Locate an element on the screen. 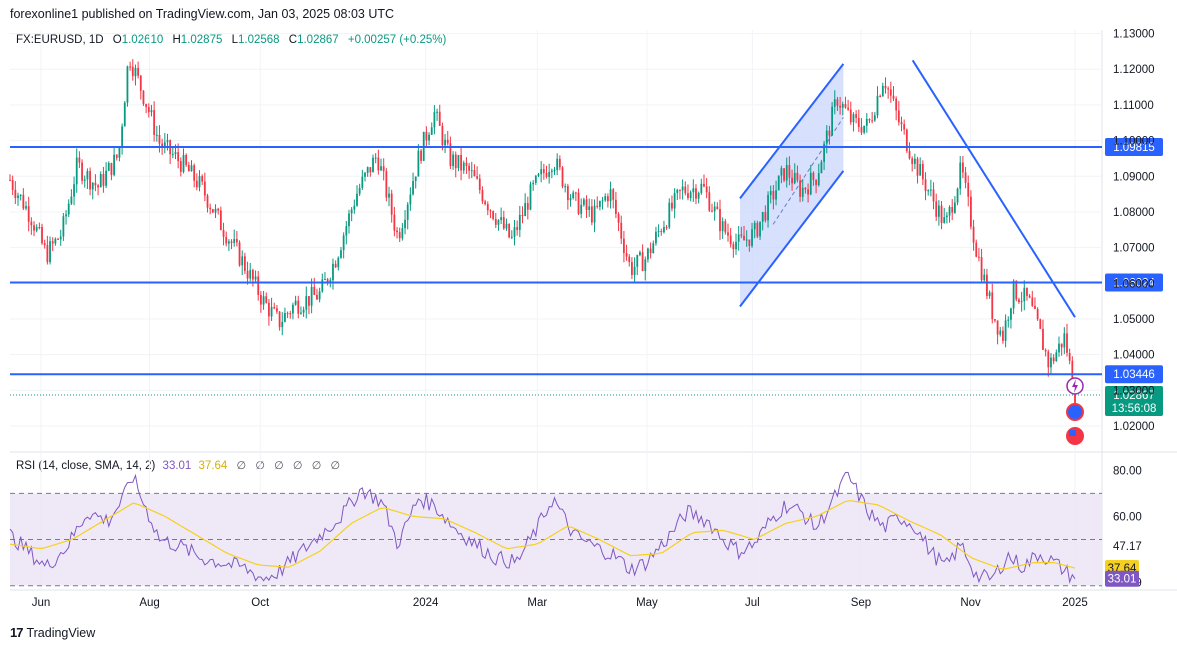 The height and width of the screenshot is (650, 1177). time-tick-label: Aug is located at coordinates (149, 603).